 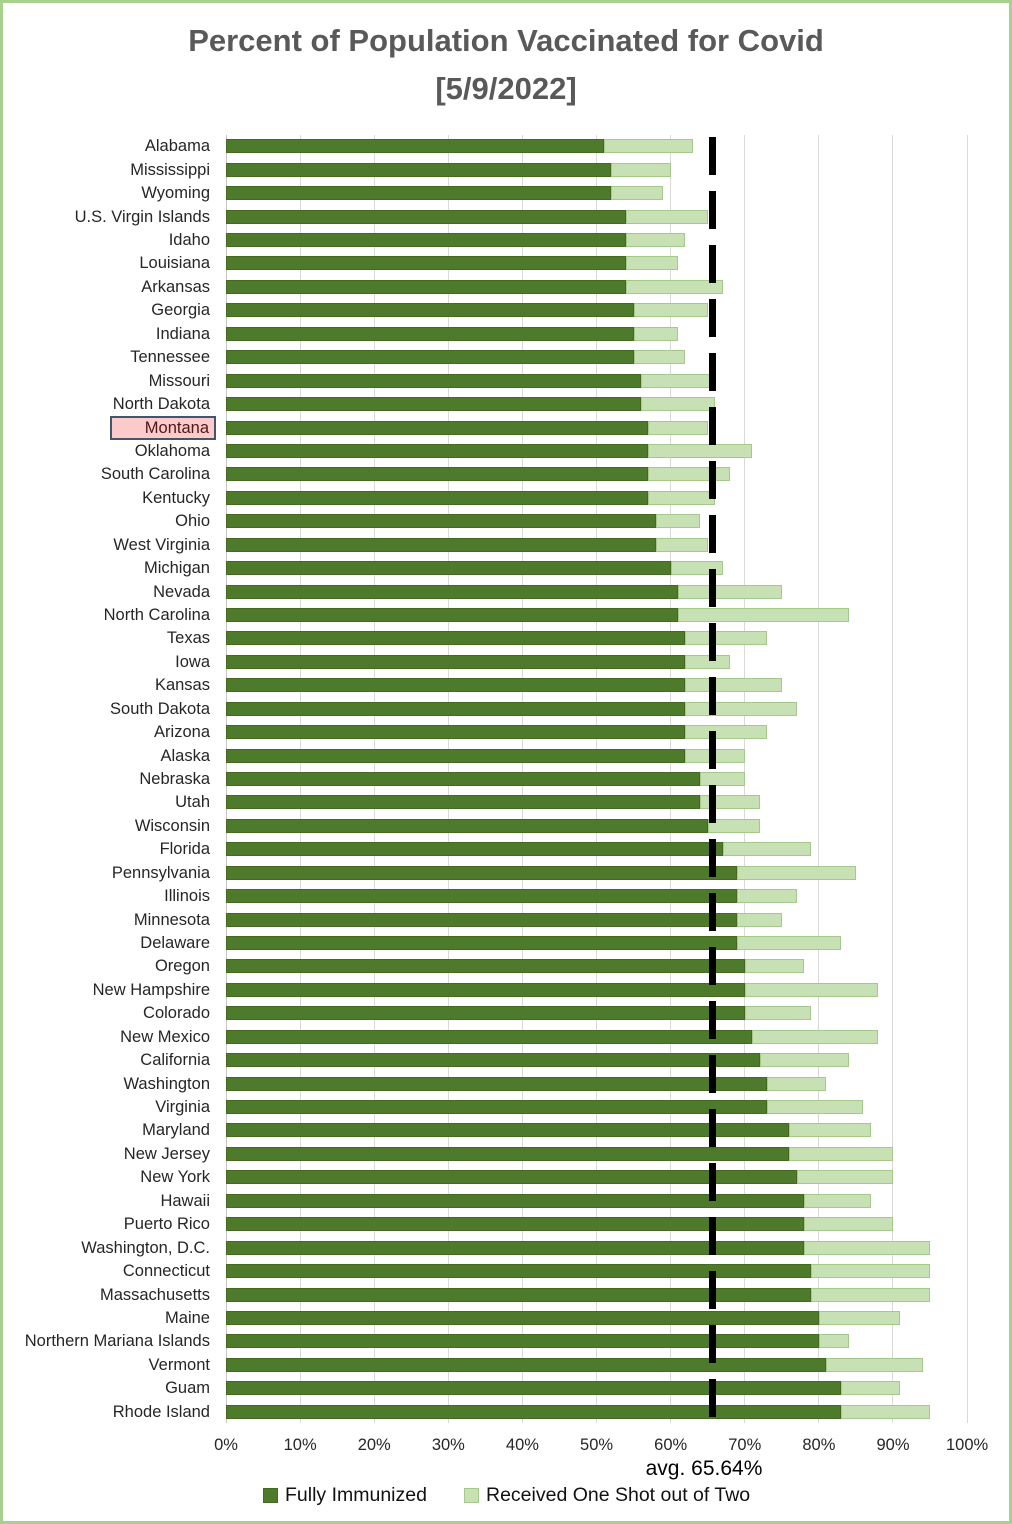 I want to click on category-label-illinois: Illinois, so click(x=187, y=896).